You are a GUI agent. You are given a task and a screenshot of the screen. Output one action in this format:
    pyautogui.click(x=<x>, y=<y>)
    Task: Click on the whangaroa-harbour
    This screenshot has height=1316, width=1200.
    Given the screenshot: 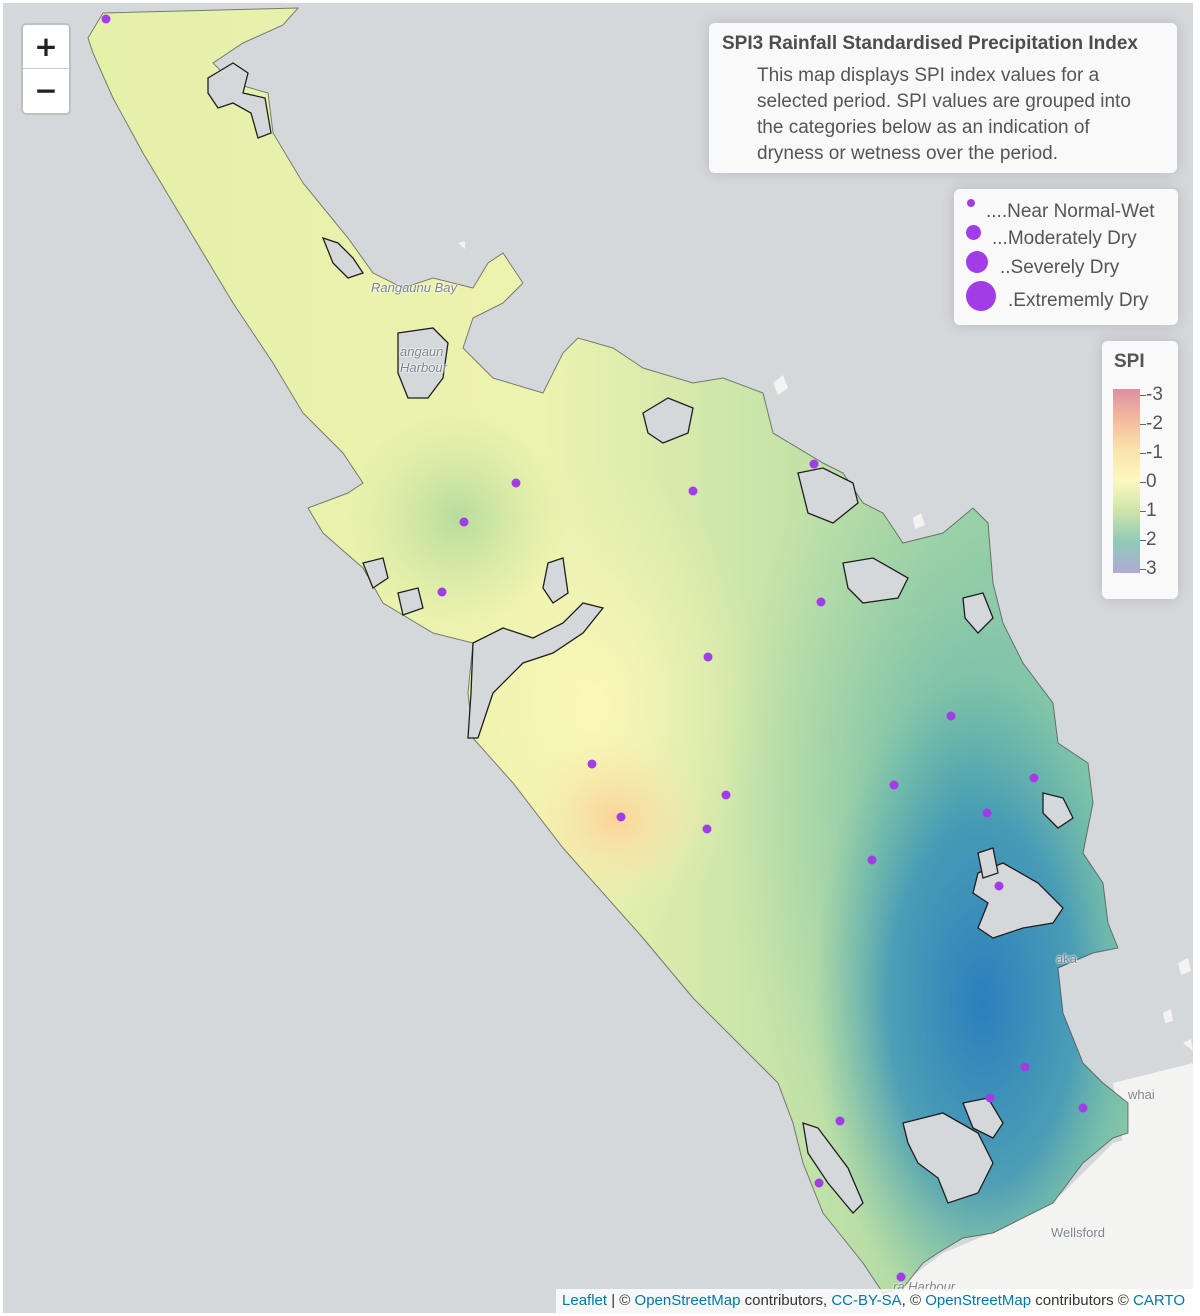 What is the action you would take?
    pyautogui.click(x=668, y=420)
    